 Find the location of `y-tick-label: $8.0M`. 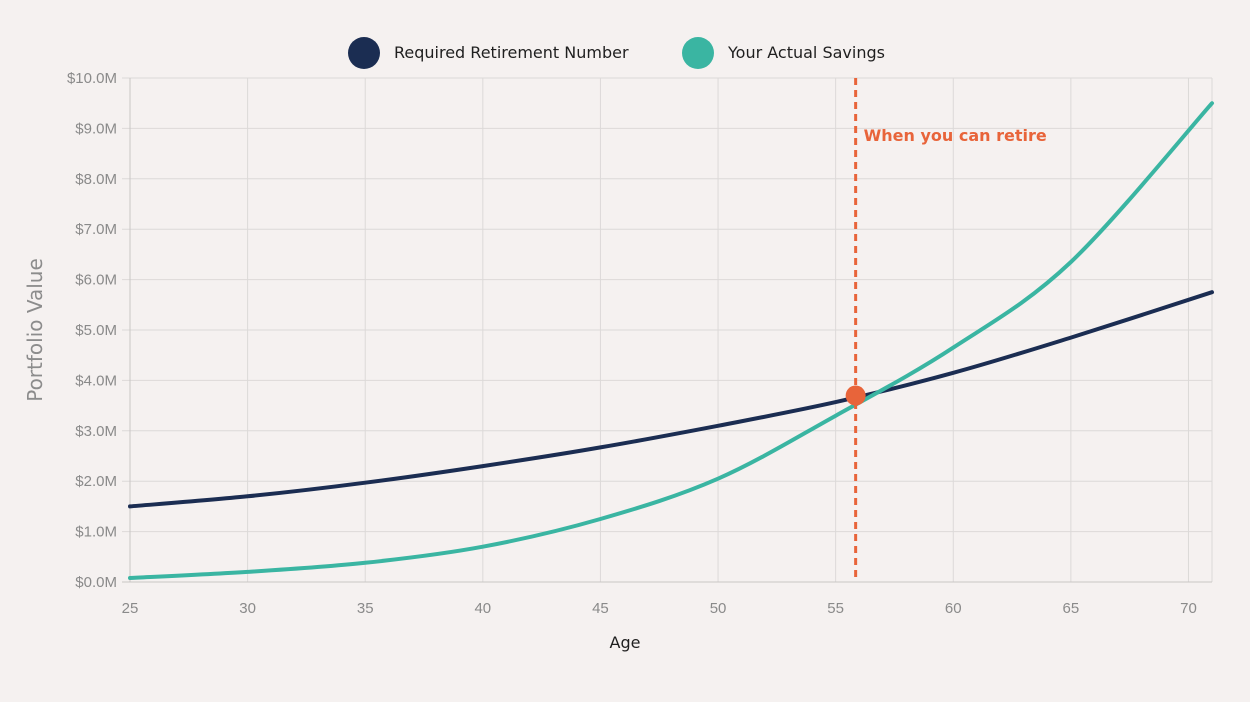

y-tick-label: $8.0M is located at coordinates (96, 179).